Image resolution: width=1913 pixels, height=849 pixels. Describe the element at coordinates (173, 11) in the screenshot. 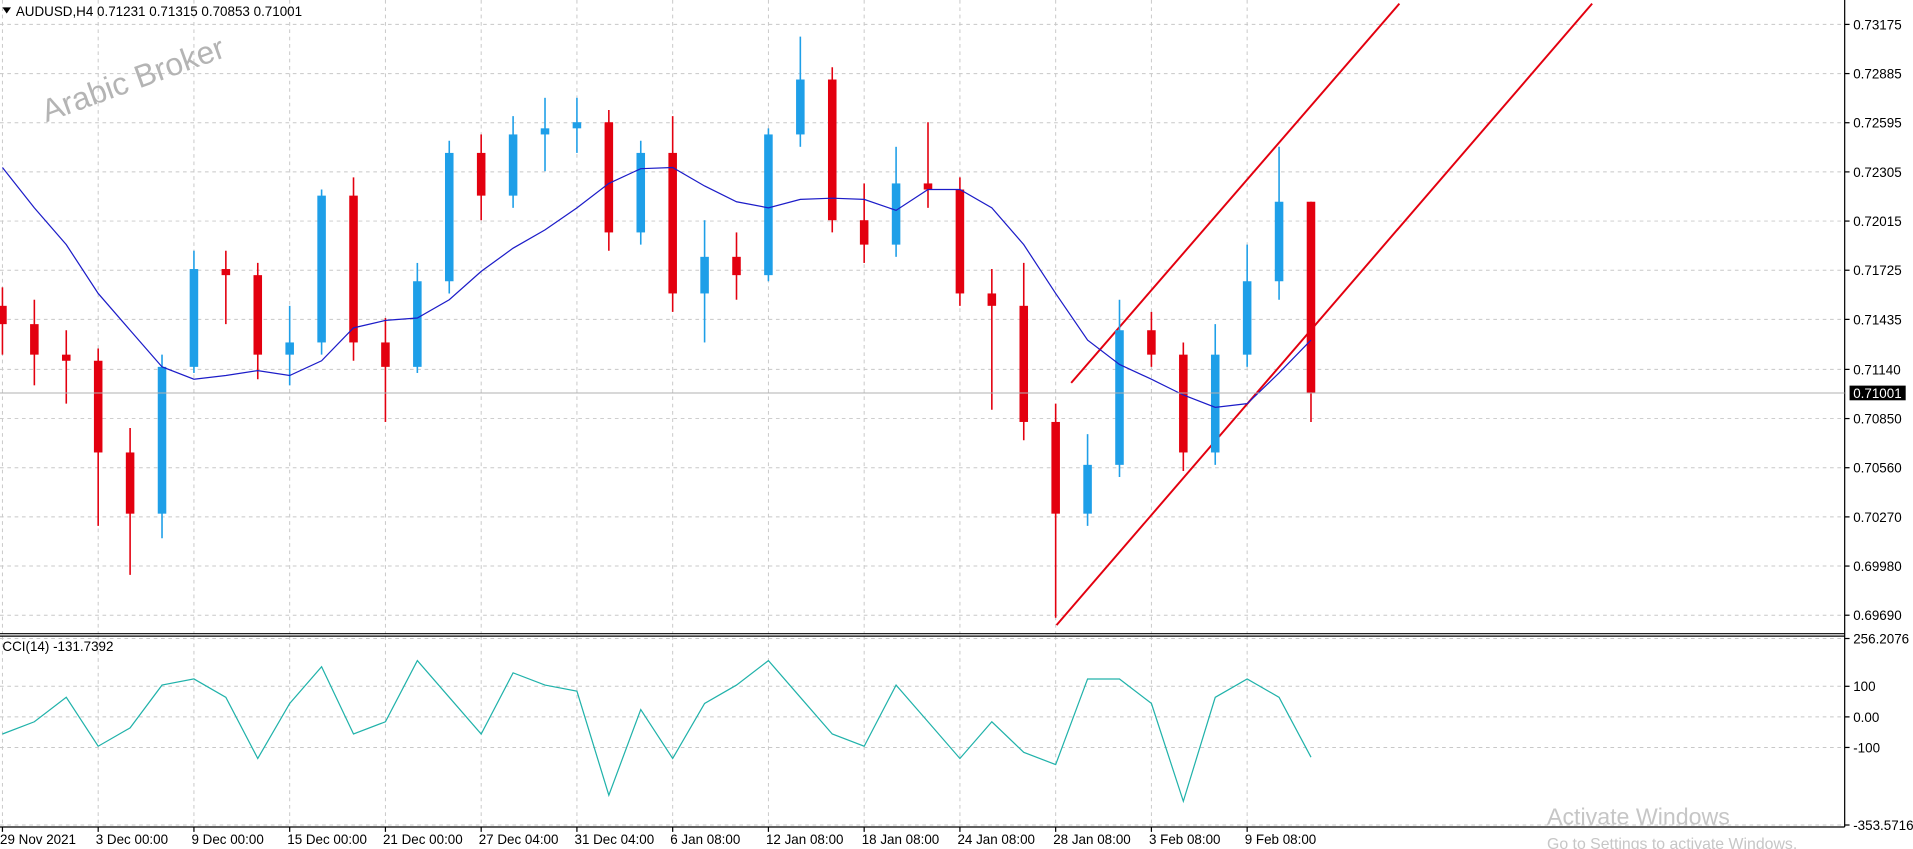

I see `high-value: 0.71315` at that location.